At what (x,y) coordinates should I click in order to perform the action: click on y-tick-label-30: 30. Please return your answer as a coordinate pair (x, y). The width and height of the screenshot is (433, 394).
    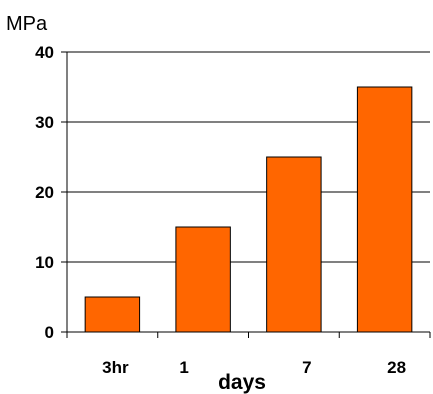
    Looking at the image, I should click on (44, 122).